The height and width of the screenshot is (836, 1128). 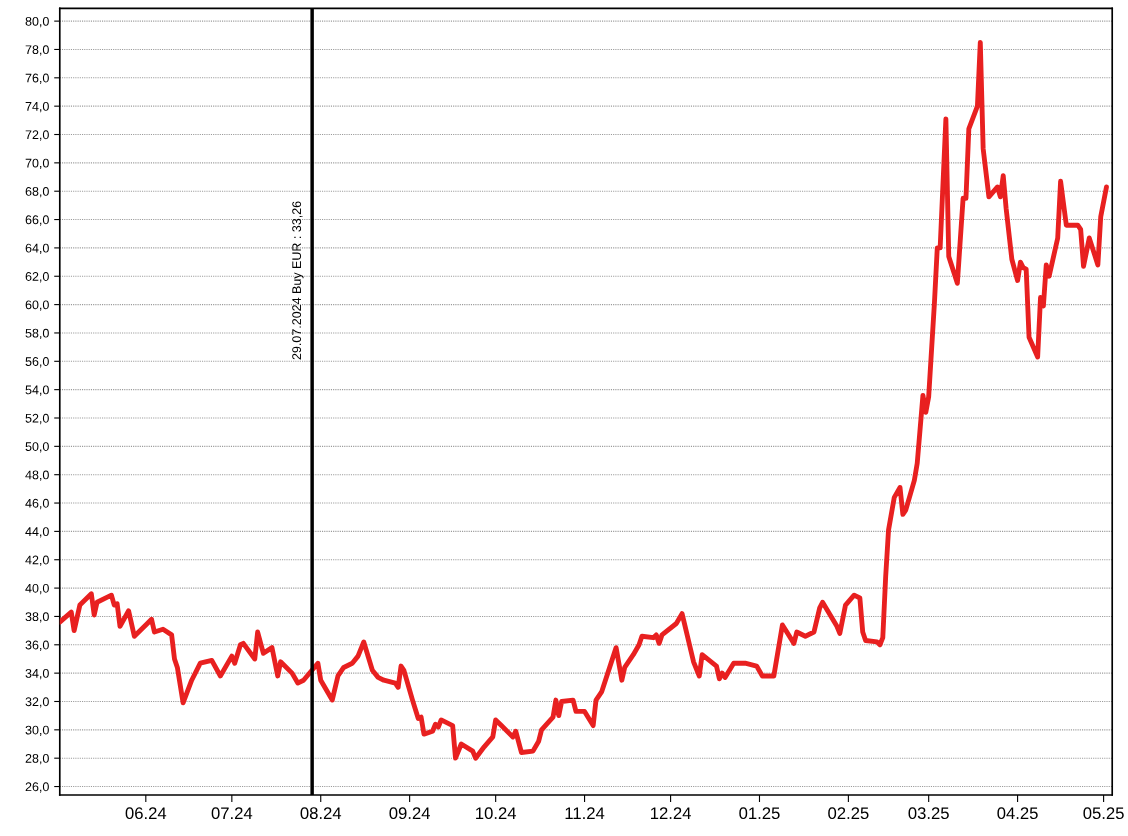 I want to click on y-tick-label: 68,0, so click(x=37, y=192).